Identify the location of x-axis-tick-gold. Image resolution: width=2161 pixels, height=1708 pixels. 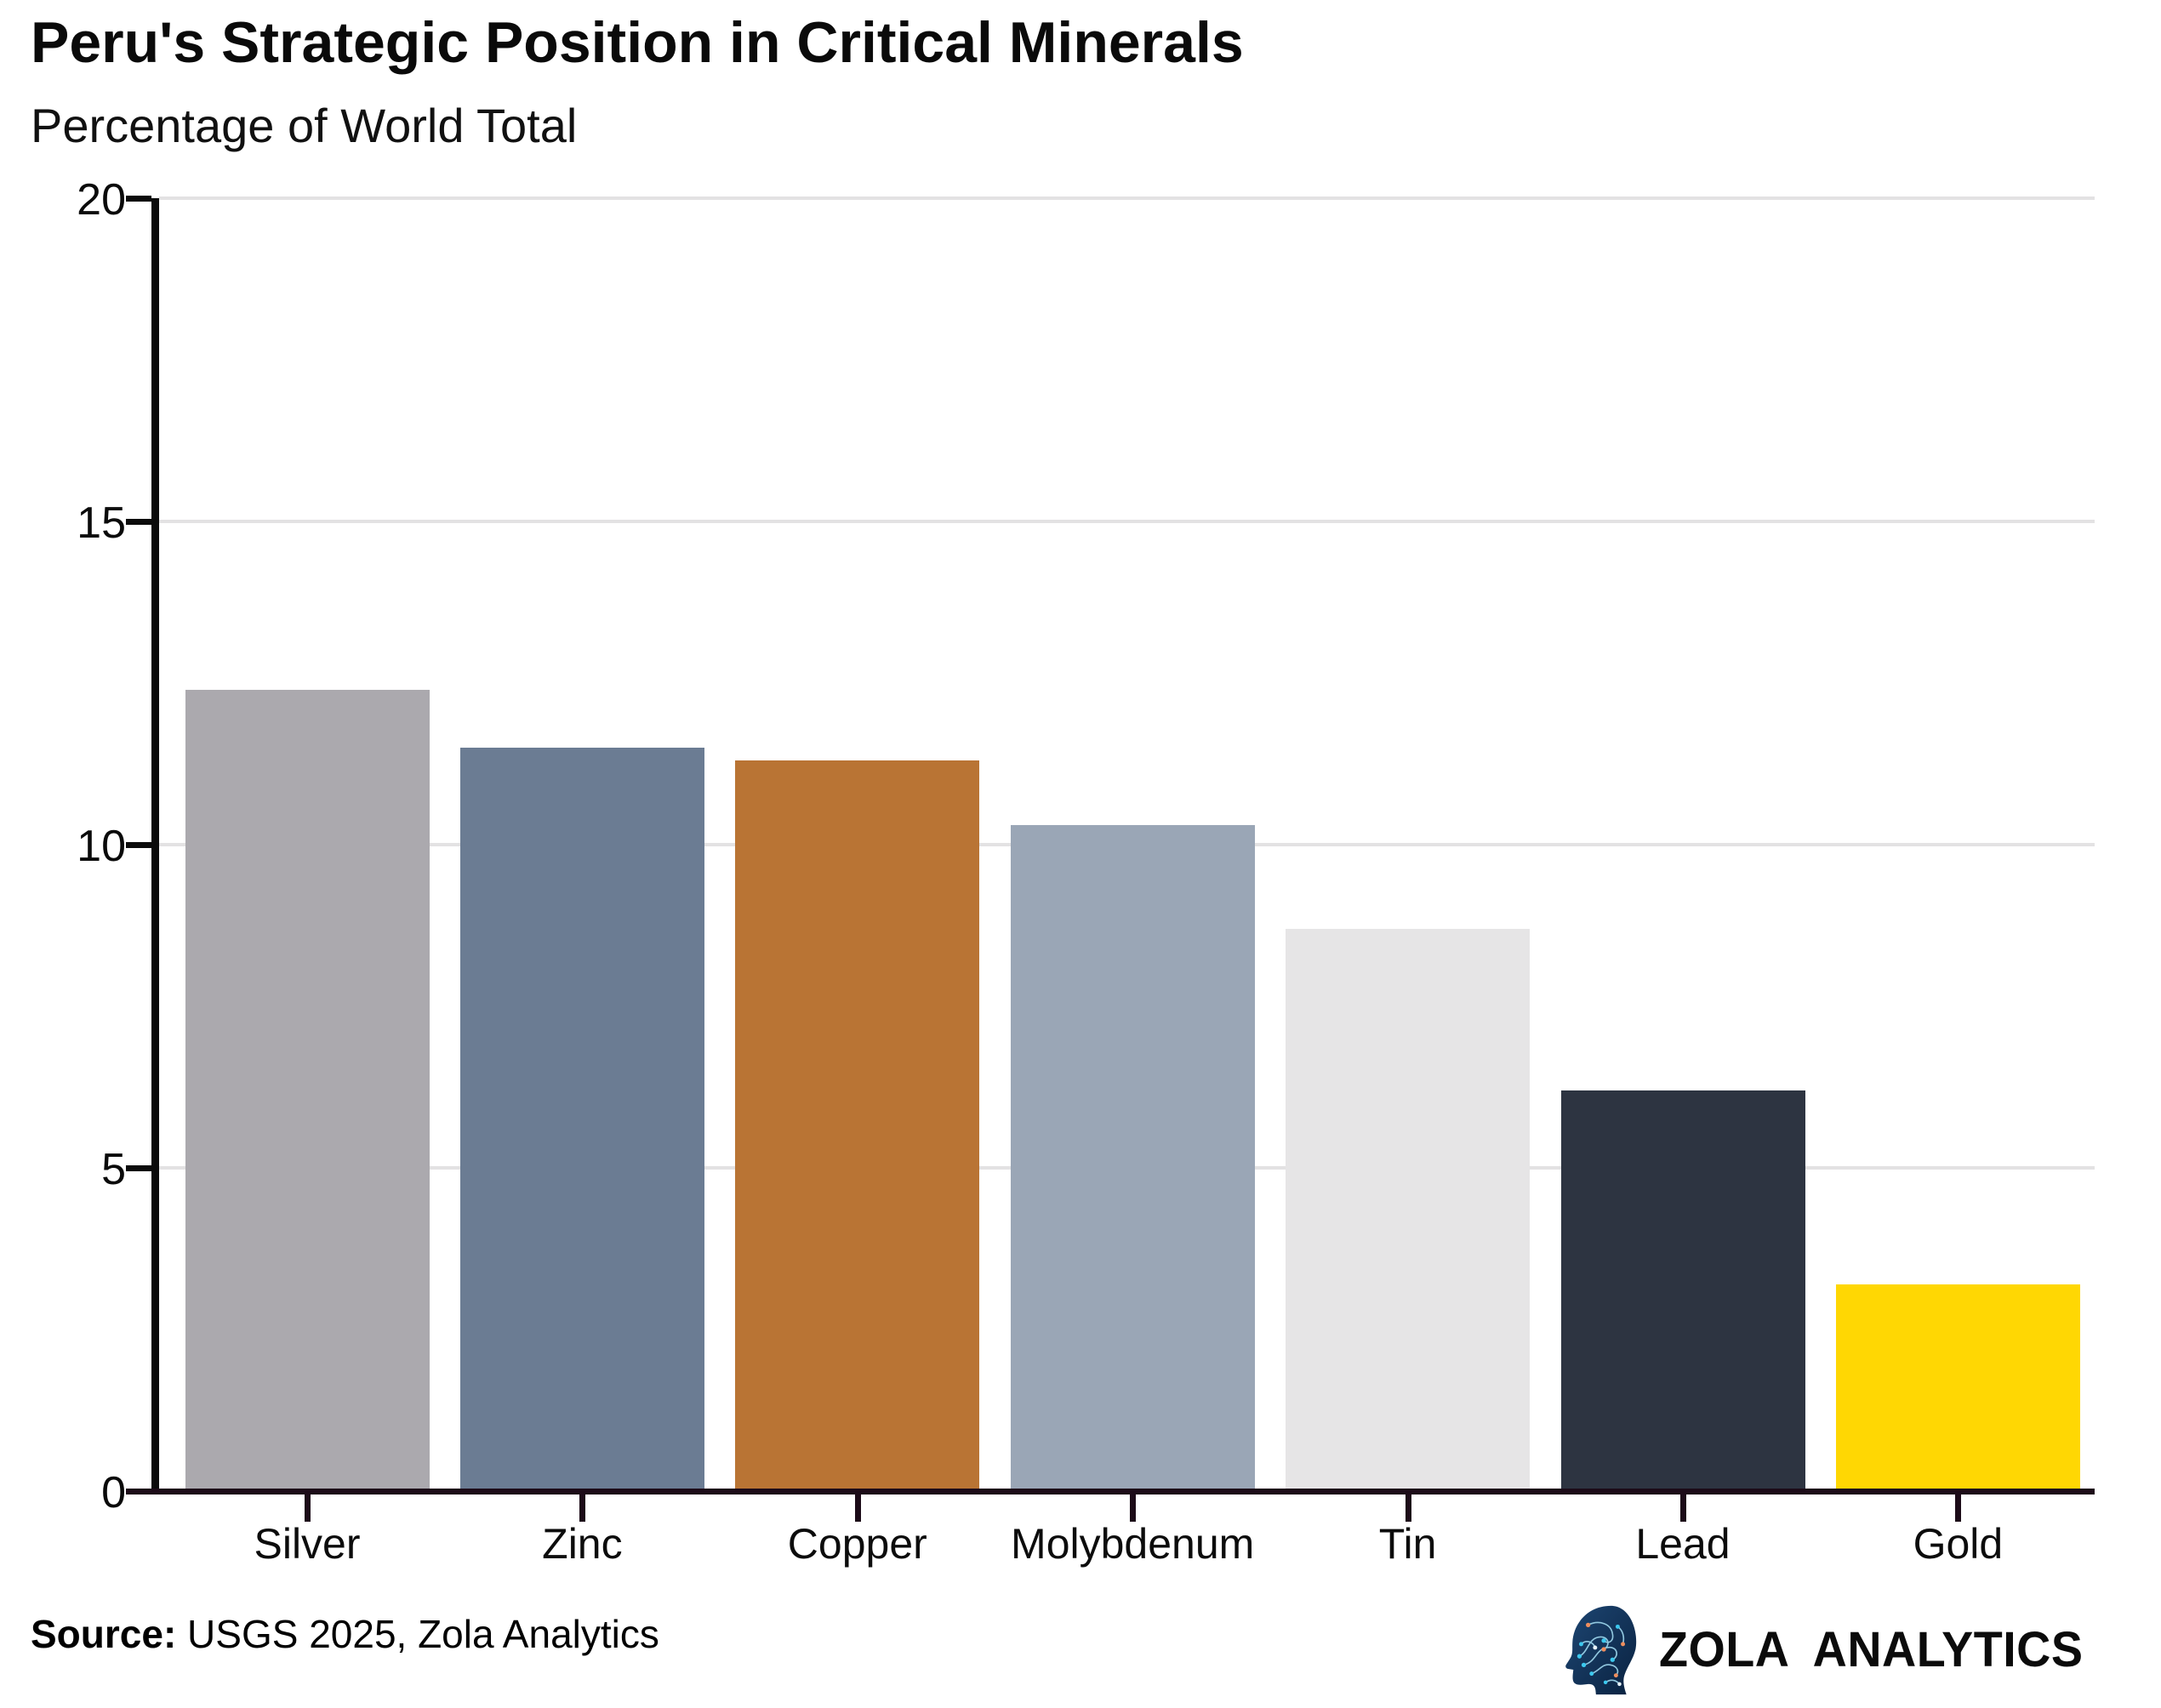
(1958, 1508).